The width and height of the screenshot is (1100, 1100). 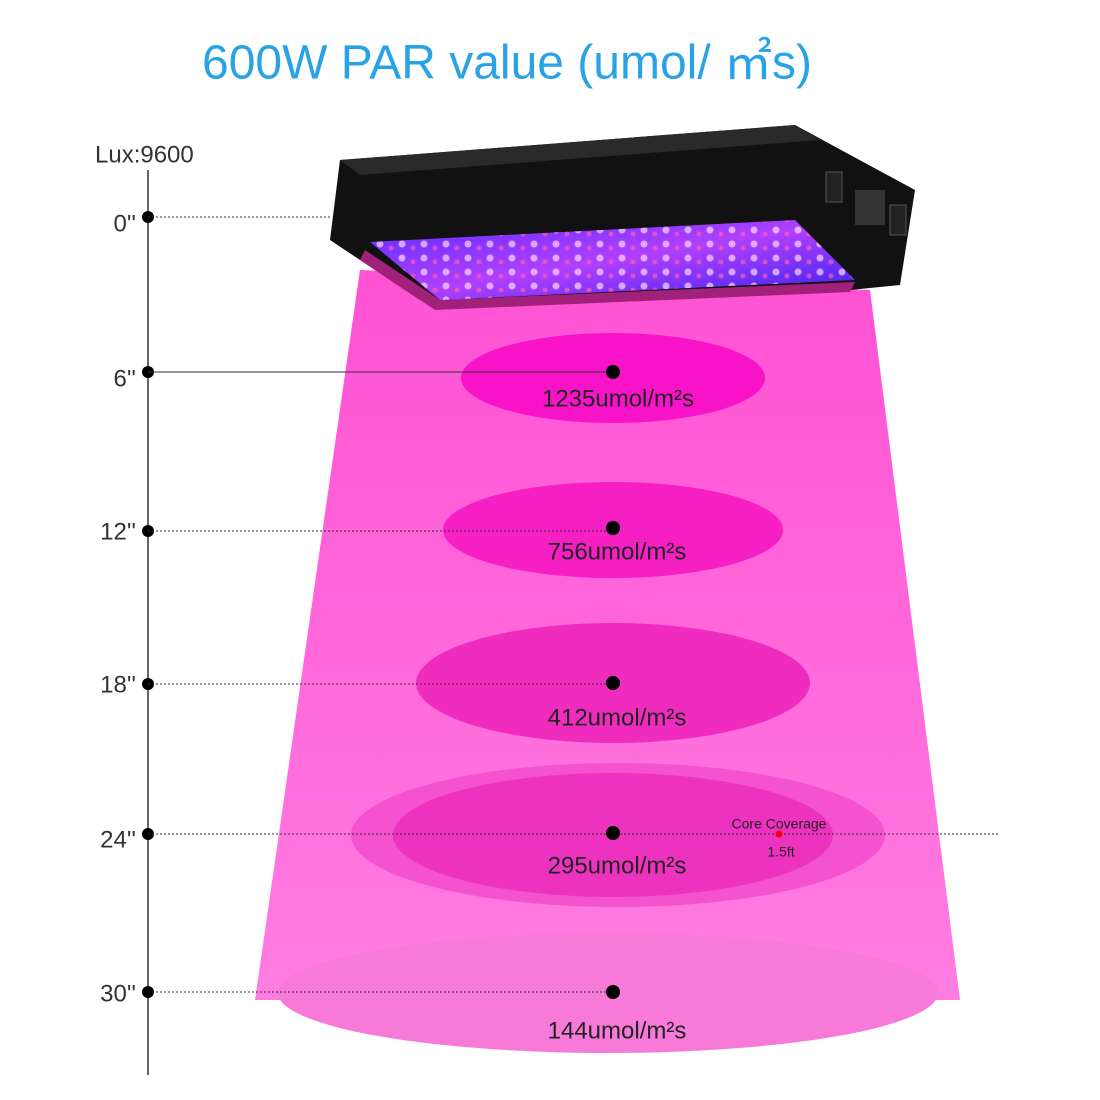 What do you see at coordinates (118, 839) in the screenshot?
I see `height-label: 24''` at bounding box center [118, 839].